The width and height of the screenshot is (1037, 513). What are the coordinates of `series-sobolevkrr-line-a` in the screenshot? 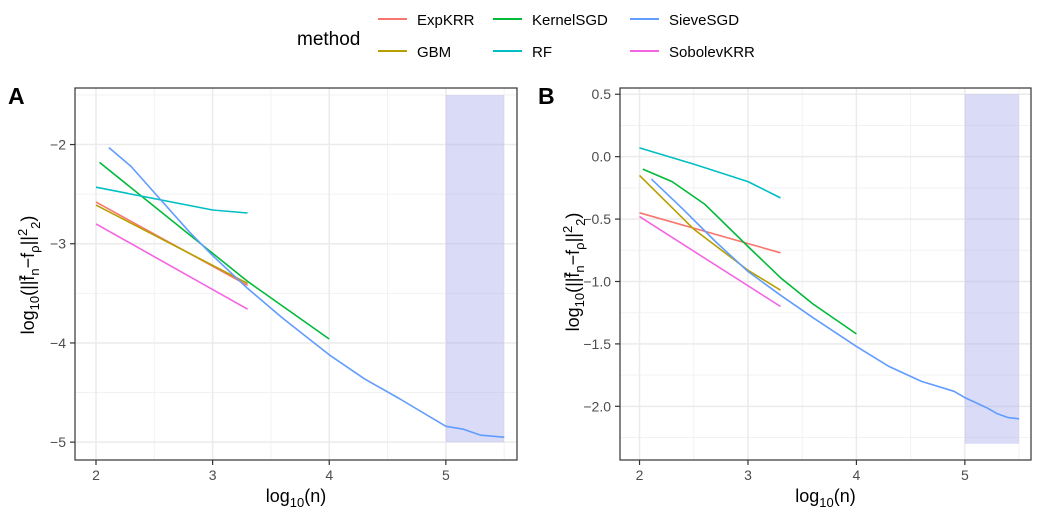 It's located at (171, 266).